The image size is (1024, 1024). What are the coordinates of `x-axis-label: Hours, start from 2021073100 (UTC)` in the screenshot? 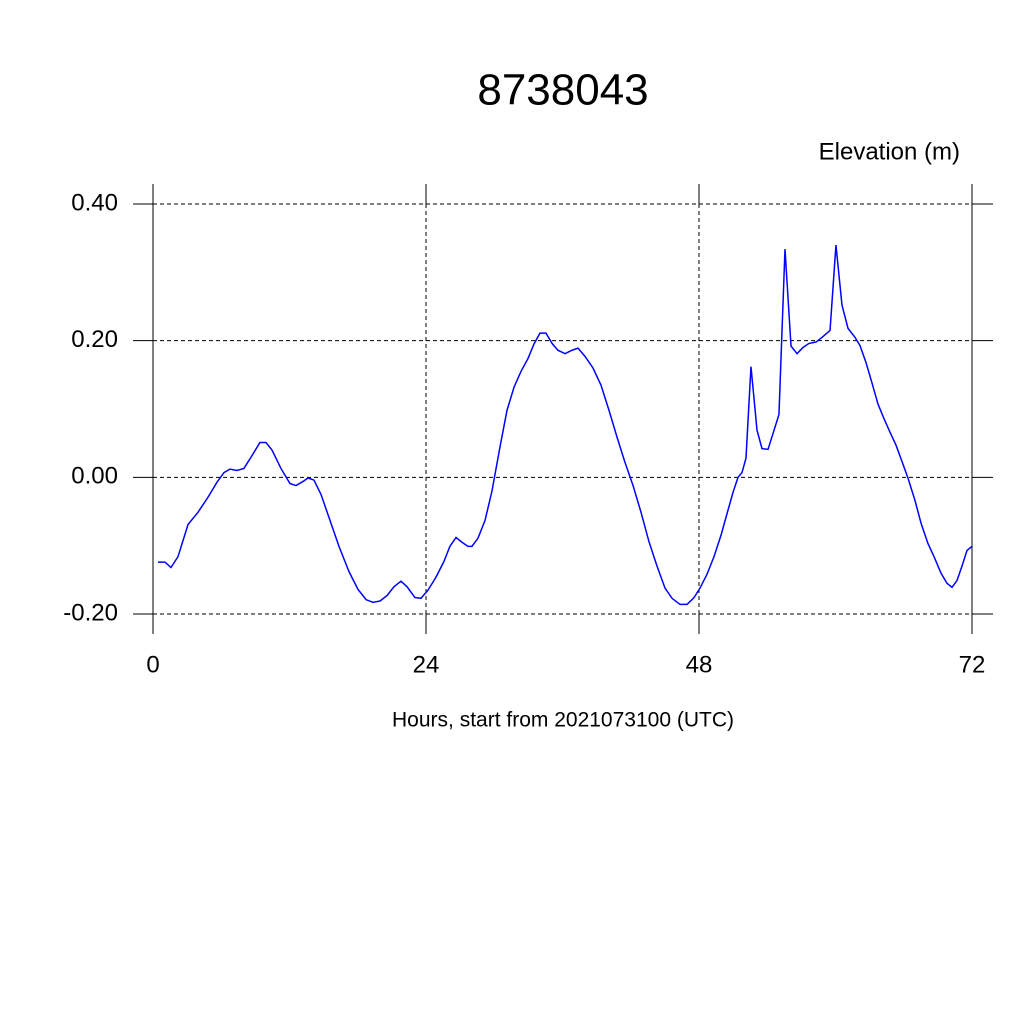 It's located at (563, 720).